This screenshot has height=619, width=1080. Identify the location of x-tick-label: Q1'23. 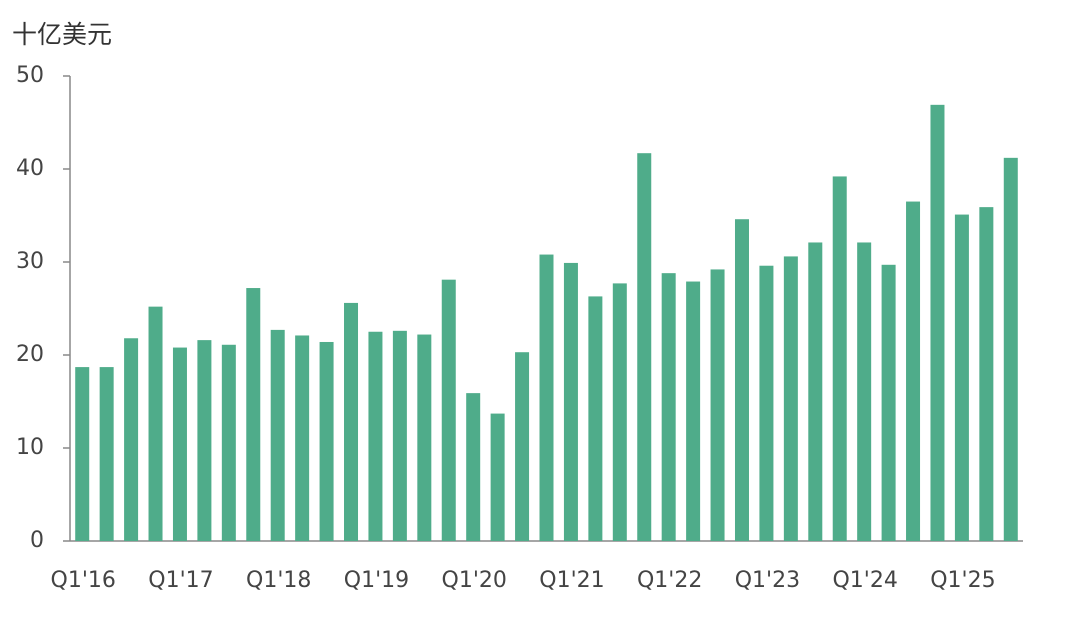
(767, 580).